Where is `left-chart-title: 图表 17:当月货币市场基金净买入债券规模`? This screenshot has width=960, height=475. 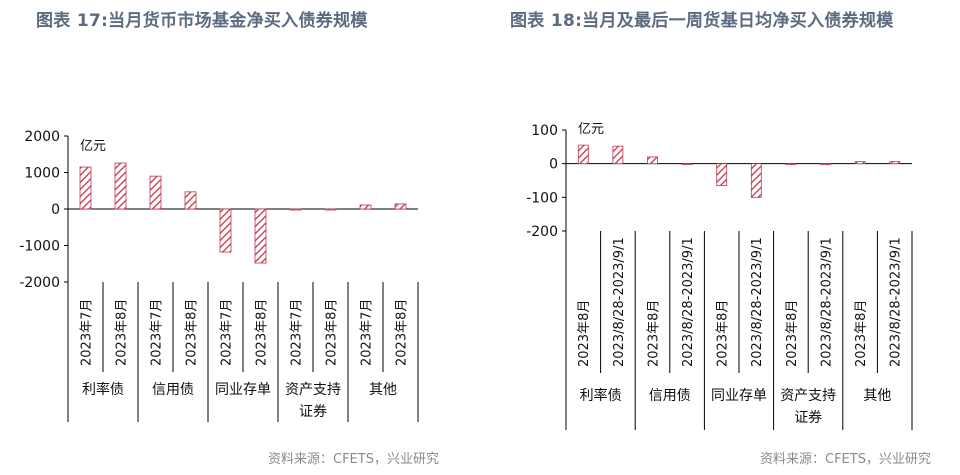
left-chart-title: 图表 17:当月货币市场基金净买入债券规模 is located at coordinates (202, 21).